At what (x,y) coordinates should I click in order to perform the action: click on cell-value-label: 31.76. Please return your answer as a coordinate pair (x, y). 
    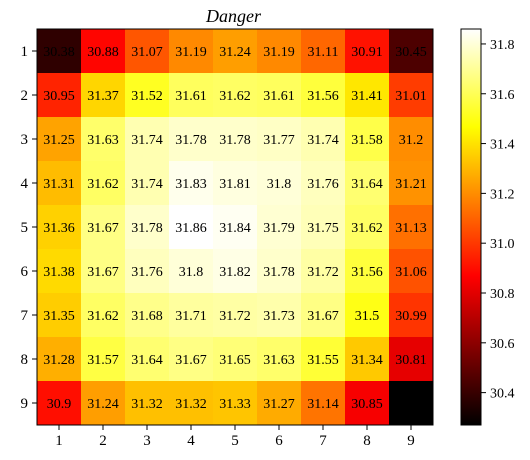
    Looking at the image, I should click on (147, 272).